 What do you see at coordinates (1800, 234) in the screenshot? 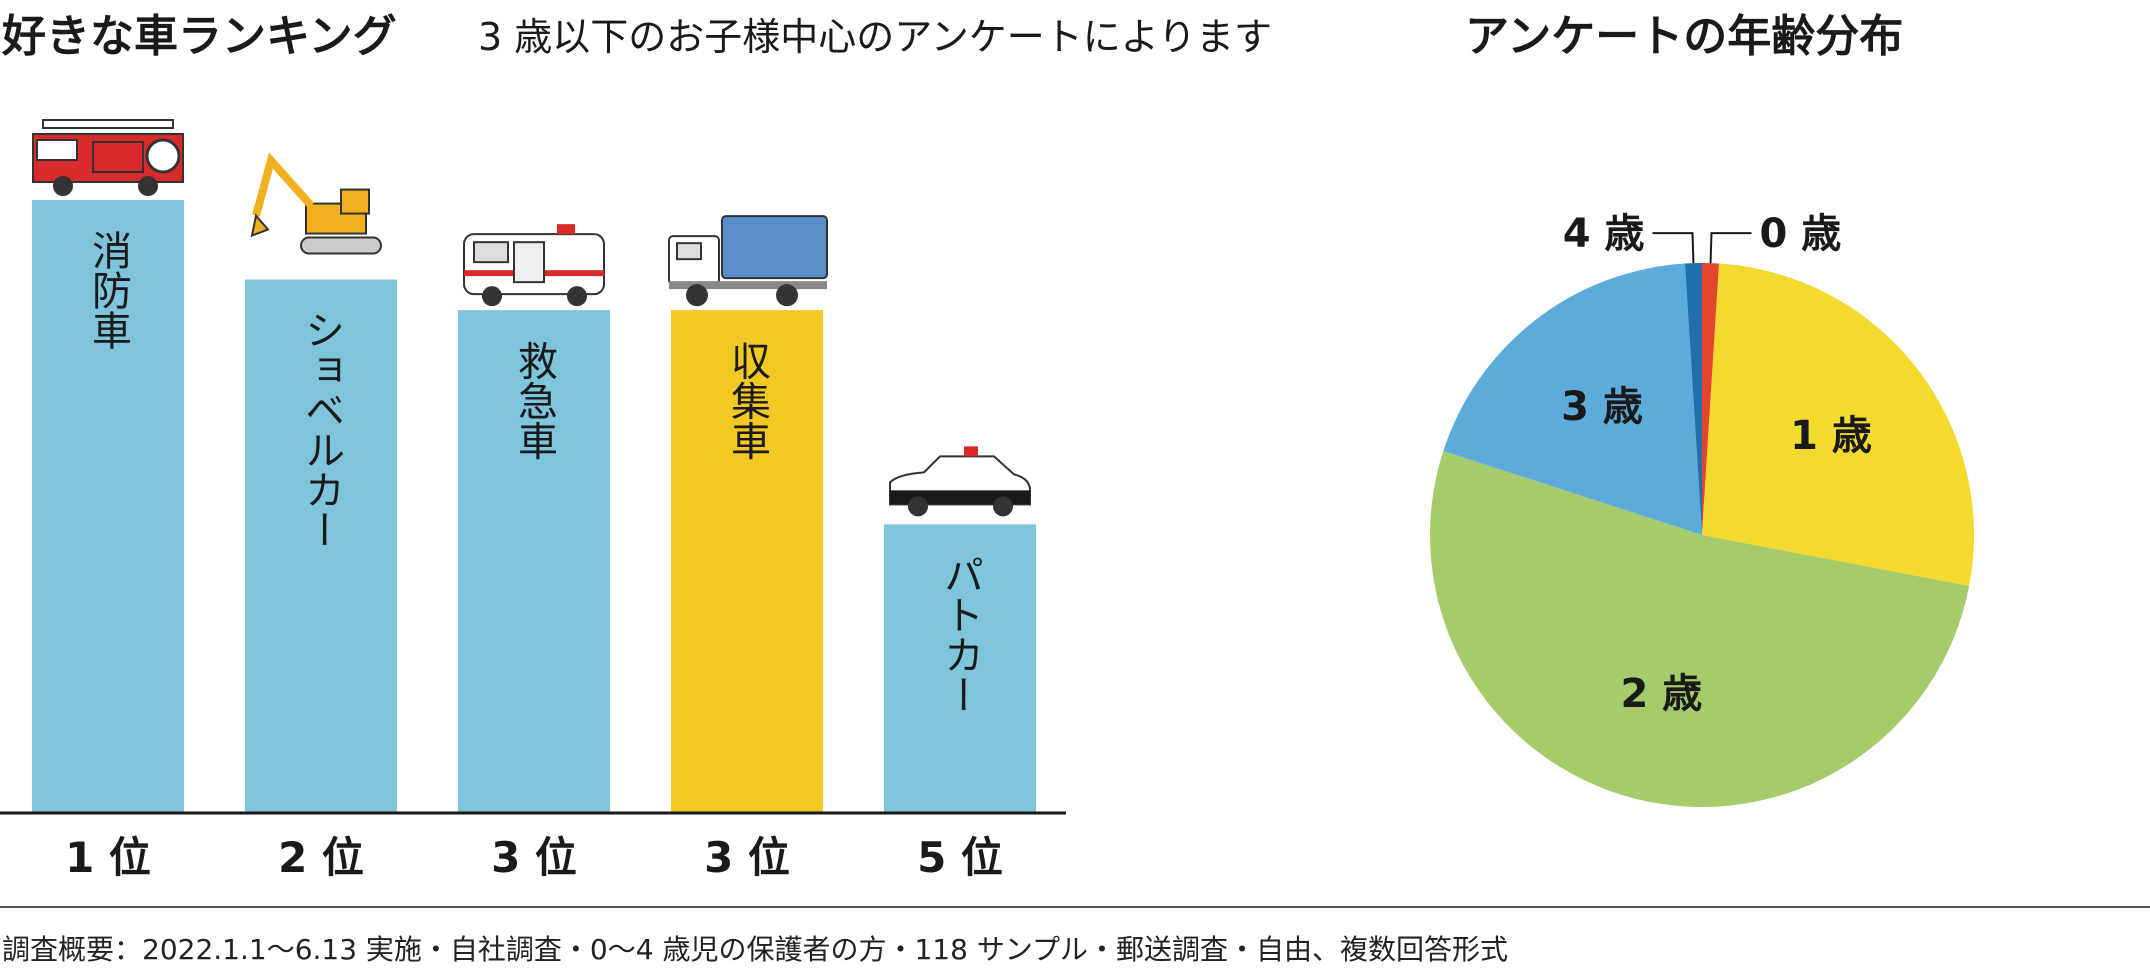
I see `pie-label: 0 歳` at bounding box center [1800, 234].